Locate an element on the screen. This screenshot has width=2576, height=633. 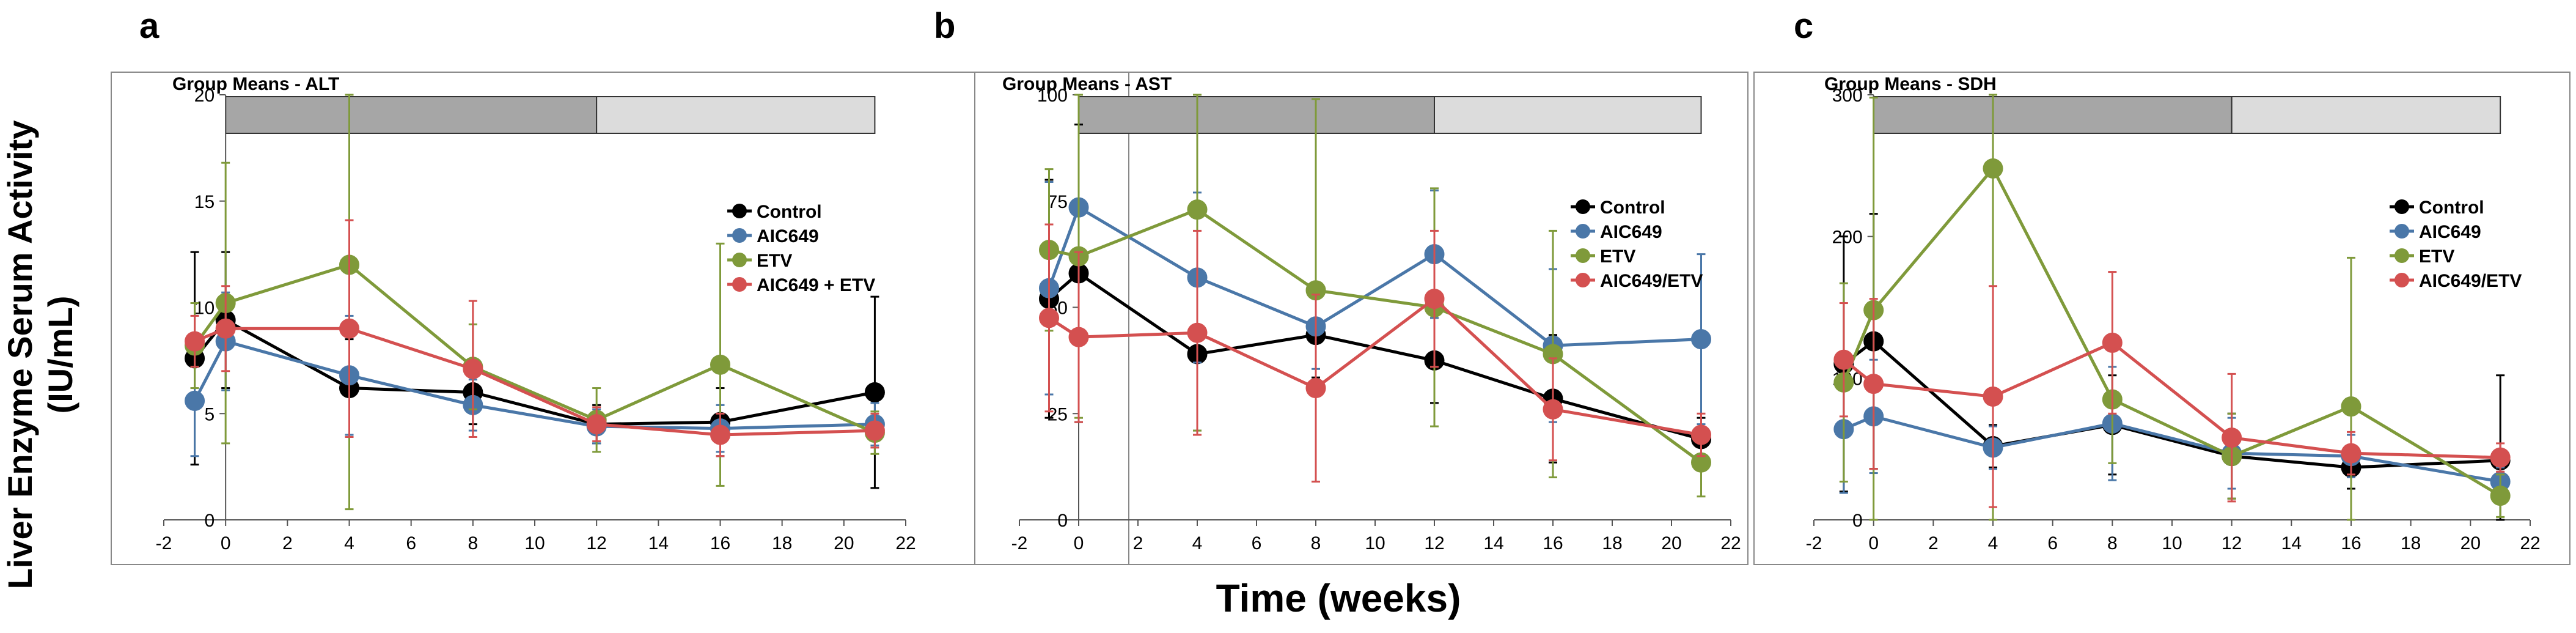
panel-c-letter: c is located at coordinates (1803, 26).